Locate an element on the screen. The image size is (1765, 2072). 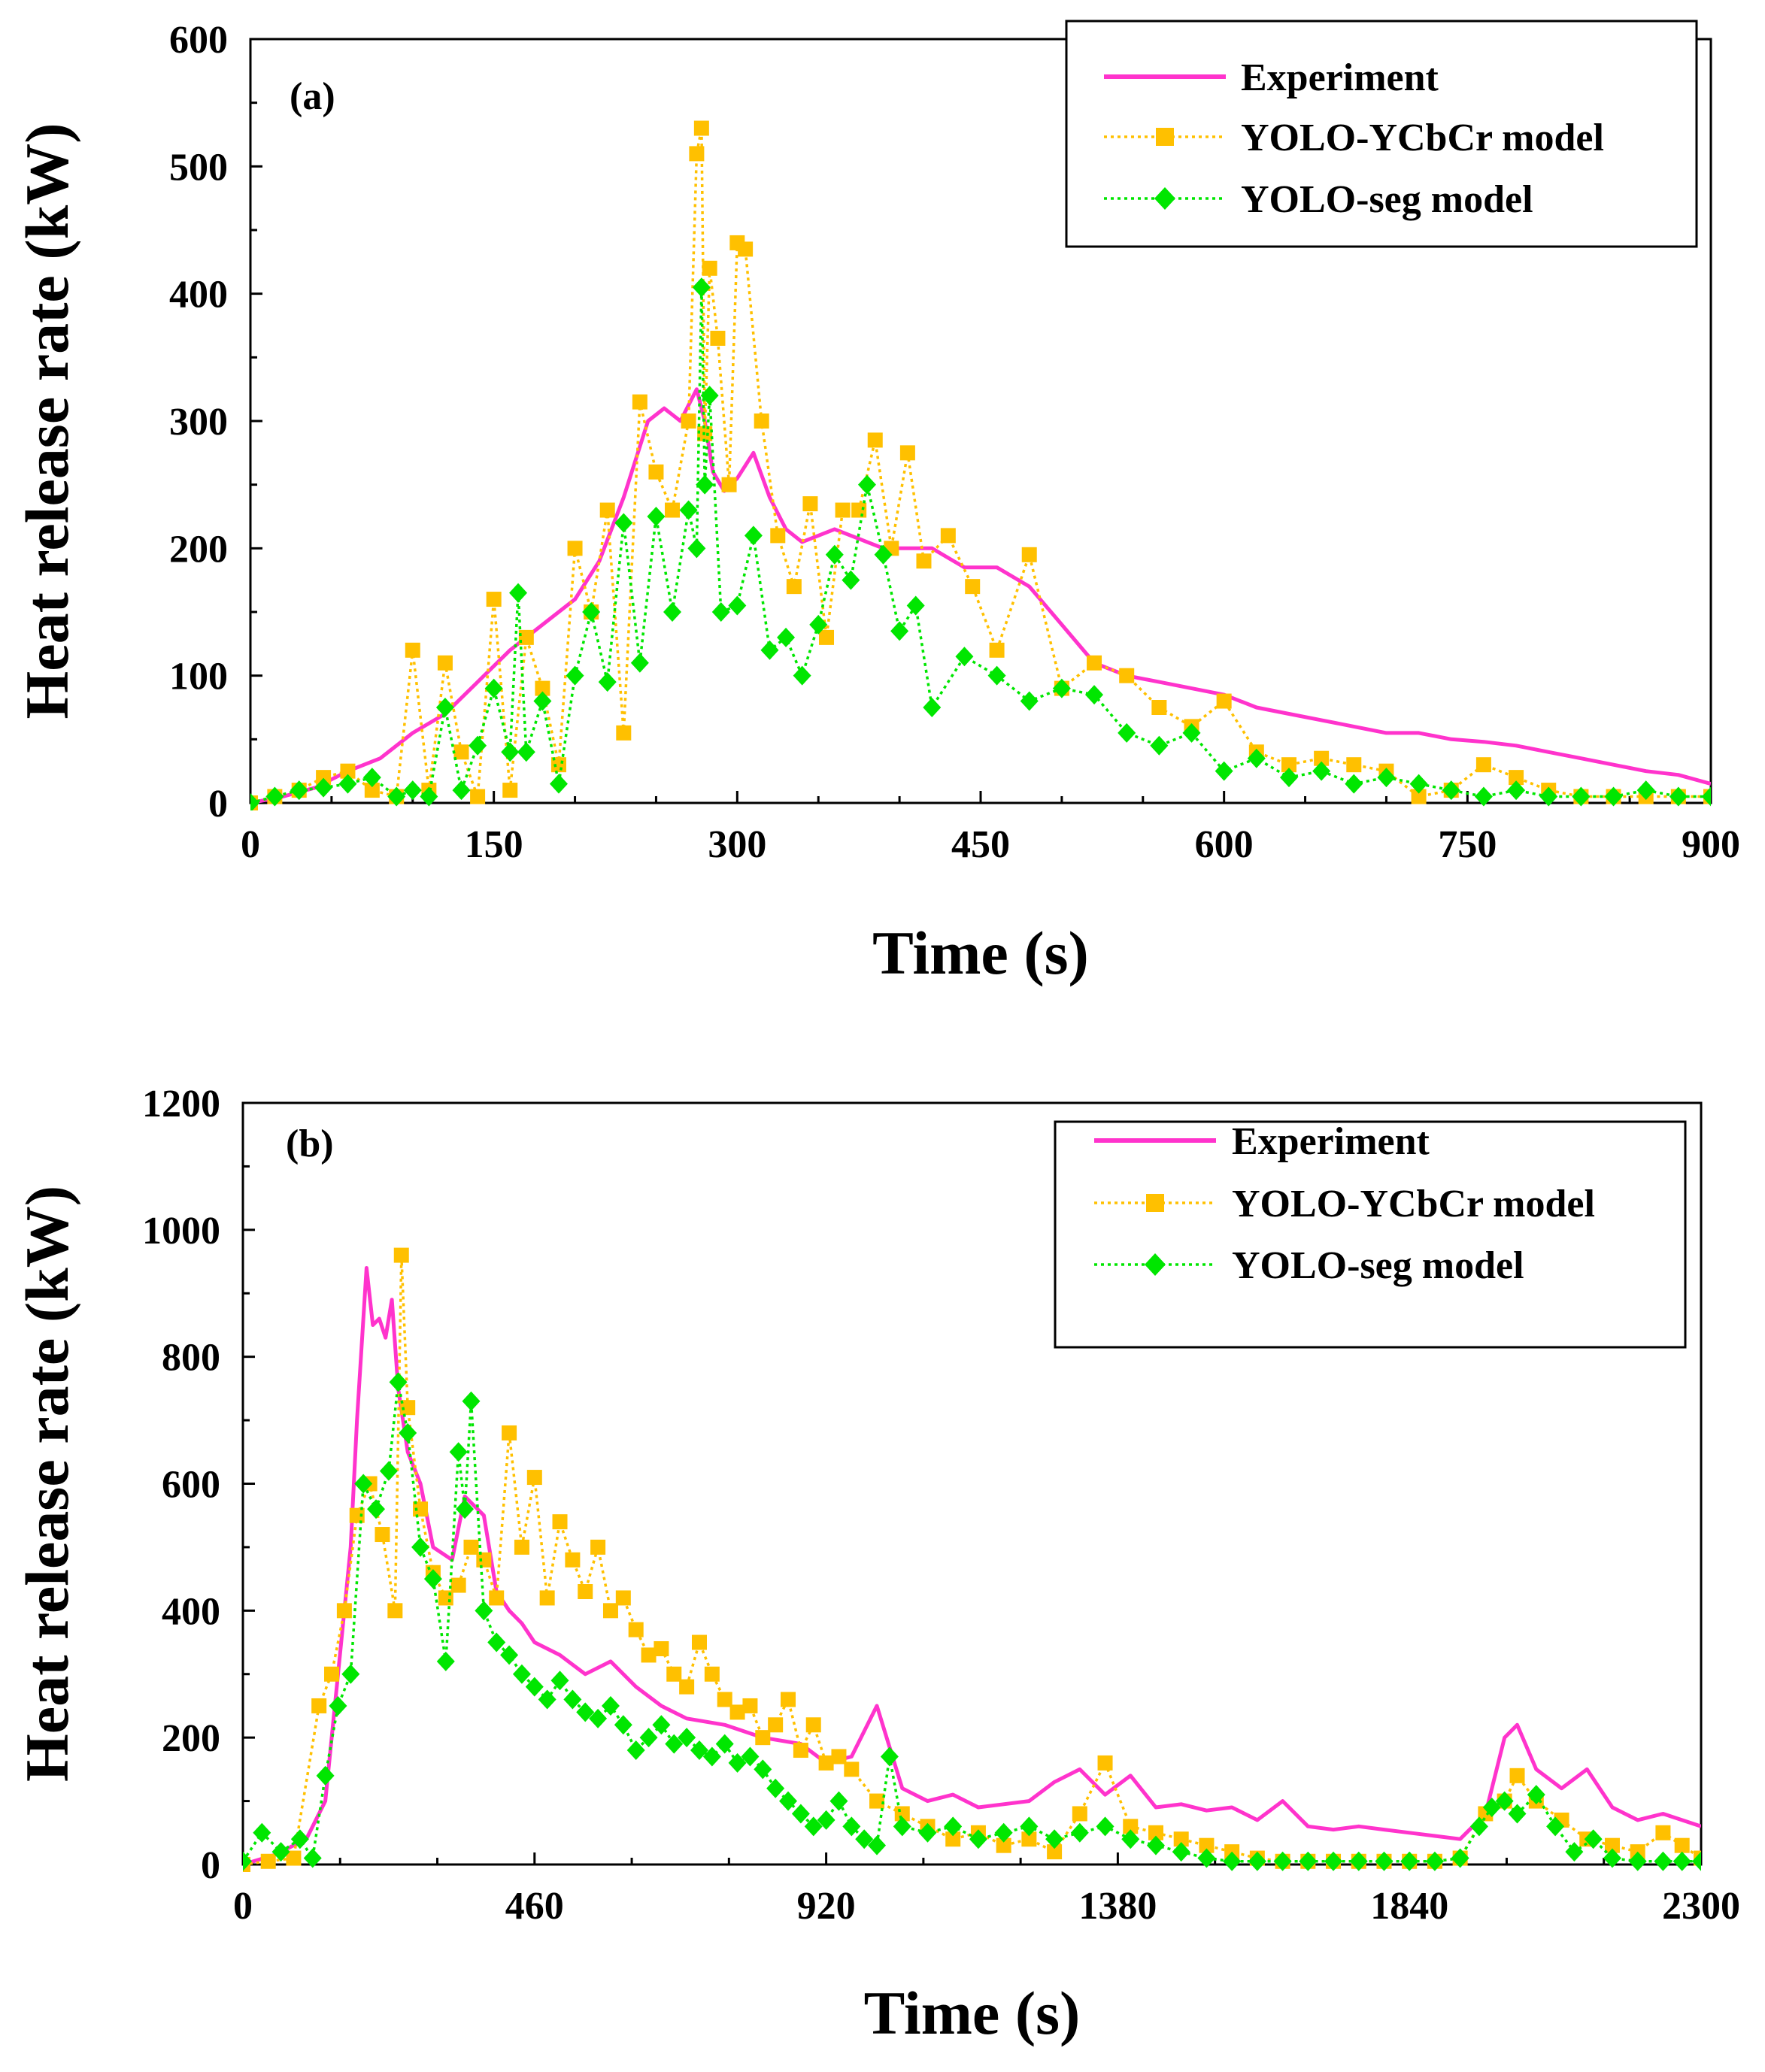
x-tick-label: 600 is located at coordinates (1224, 844).